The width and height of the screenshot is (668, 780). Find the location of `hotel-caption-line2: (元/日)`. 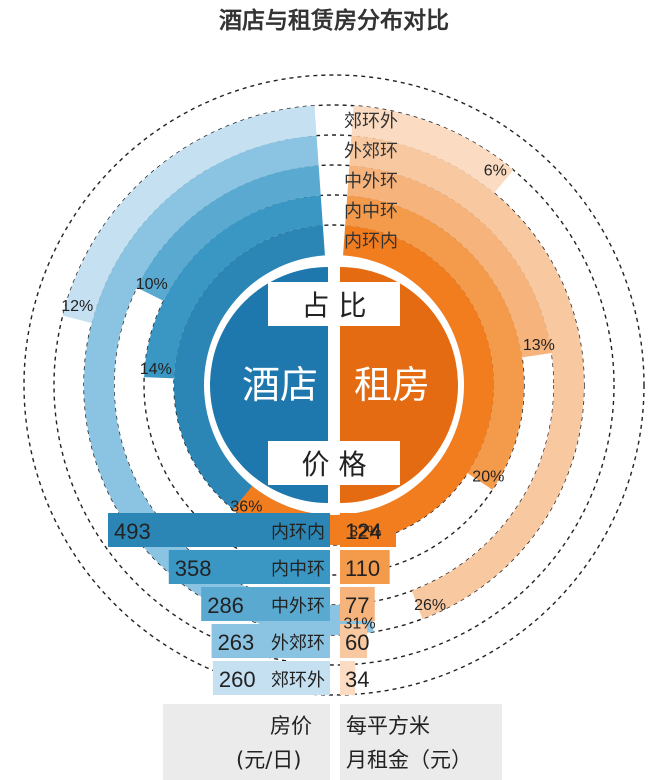

hotel-caption-line2: (元/日) is located at coordinates (269, 760).